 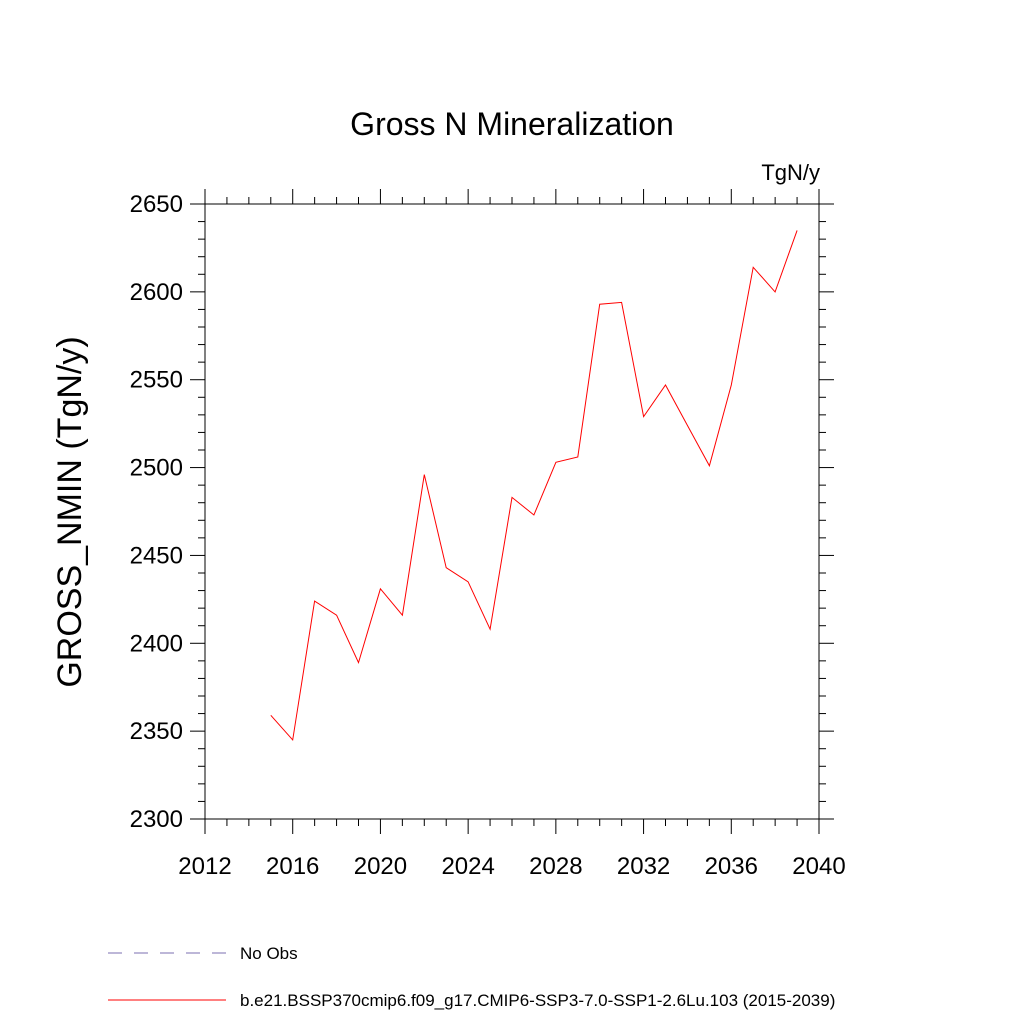 I want to click on y-tick-label: 2400, so click(x=156, y=643).